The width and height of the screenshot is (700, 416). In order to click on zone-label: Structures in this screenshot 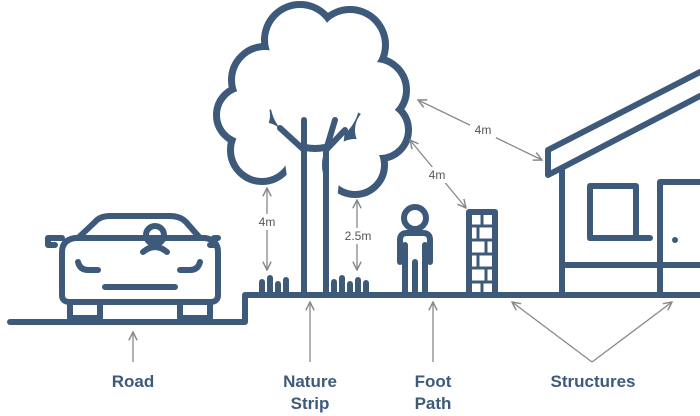, I will do `click(592, 381)`.